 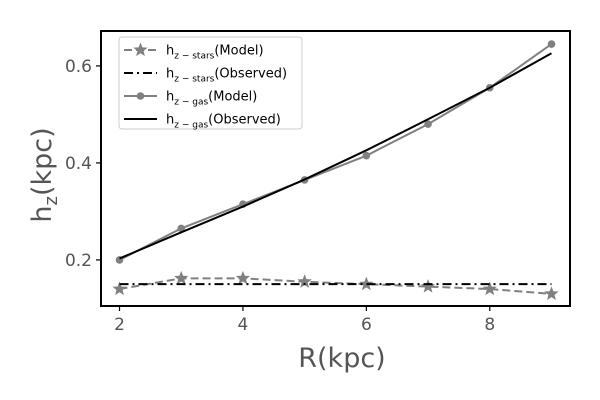 What do you see at coordinates (42, 214) in the screenshot?
I see `y-axis-title-main: h` at bounding box center [42, 214].